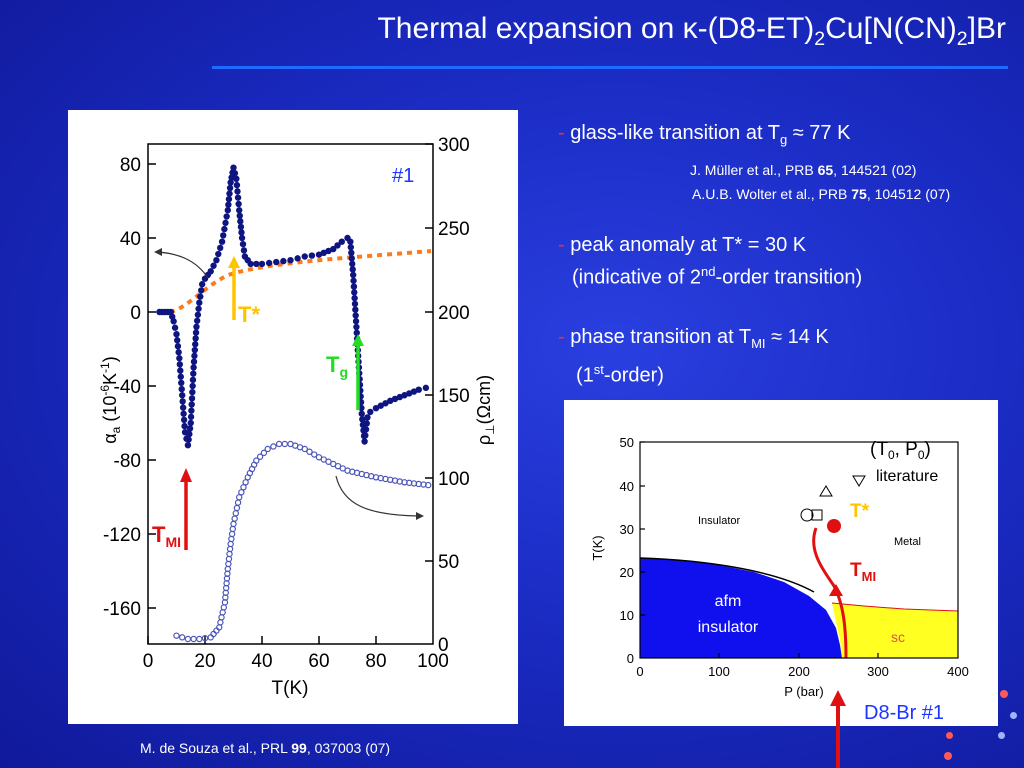 The image size is (1024, 768). I want to click on x-tick: 20, so click(204, 661).